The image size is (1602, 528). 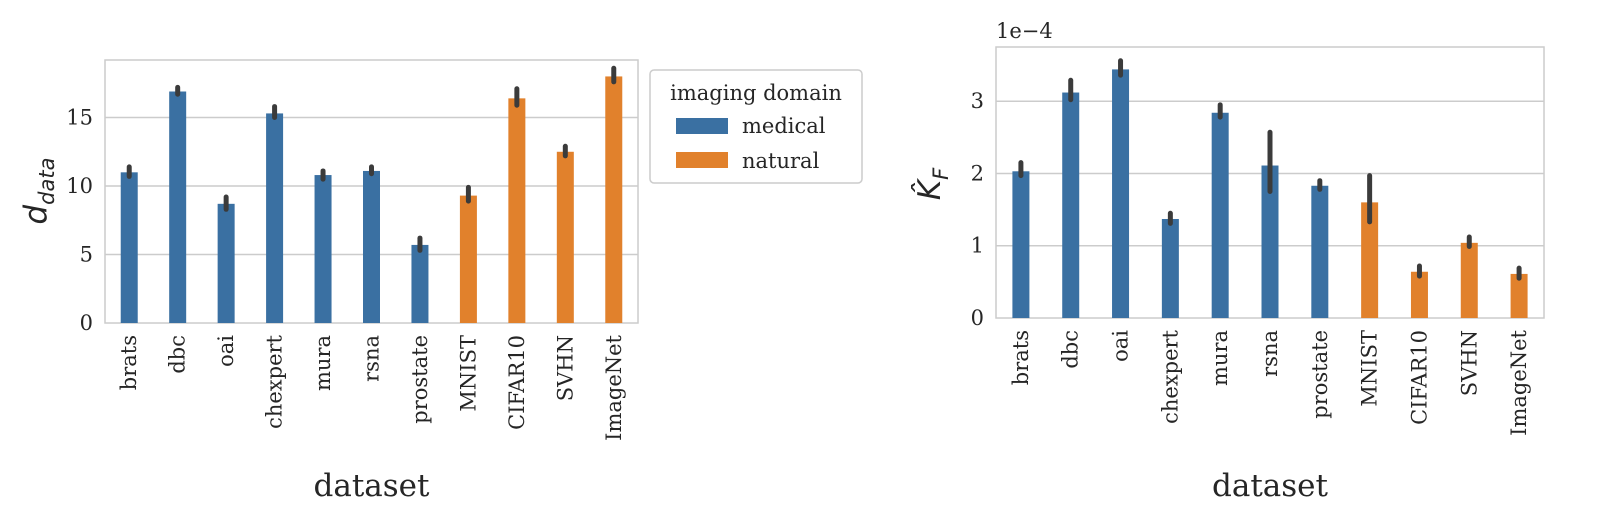 I want to click on y-axis-label-sub: data, so click(x=47, y=181).